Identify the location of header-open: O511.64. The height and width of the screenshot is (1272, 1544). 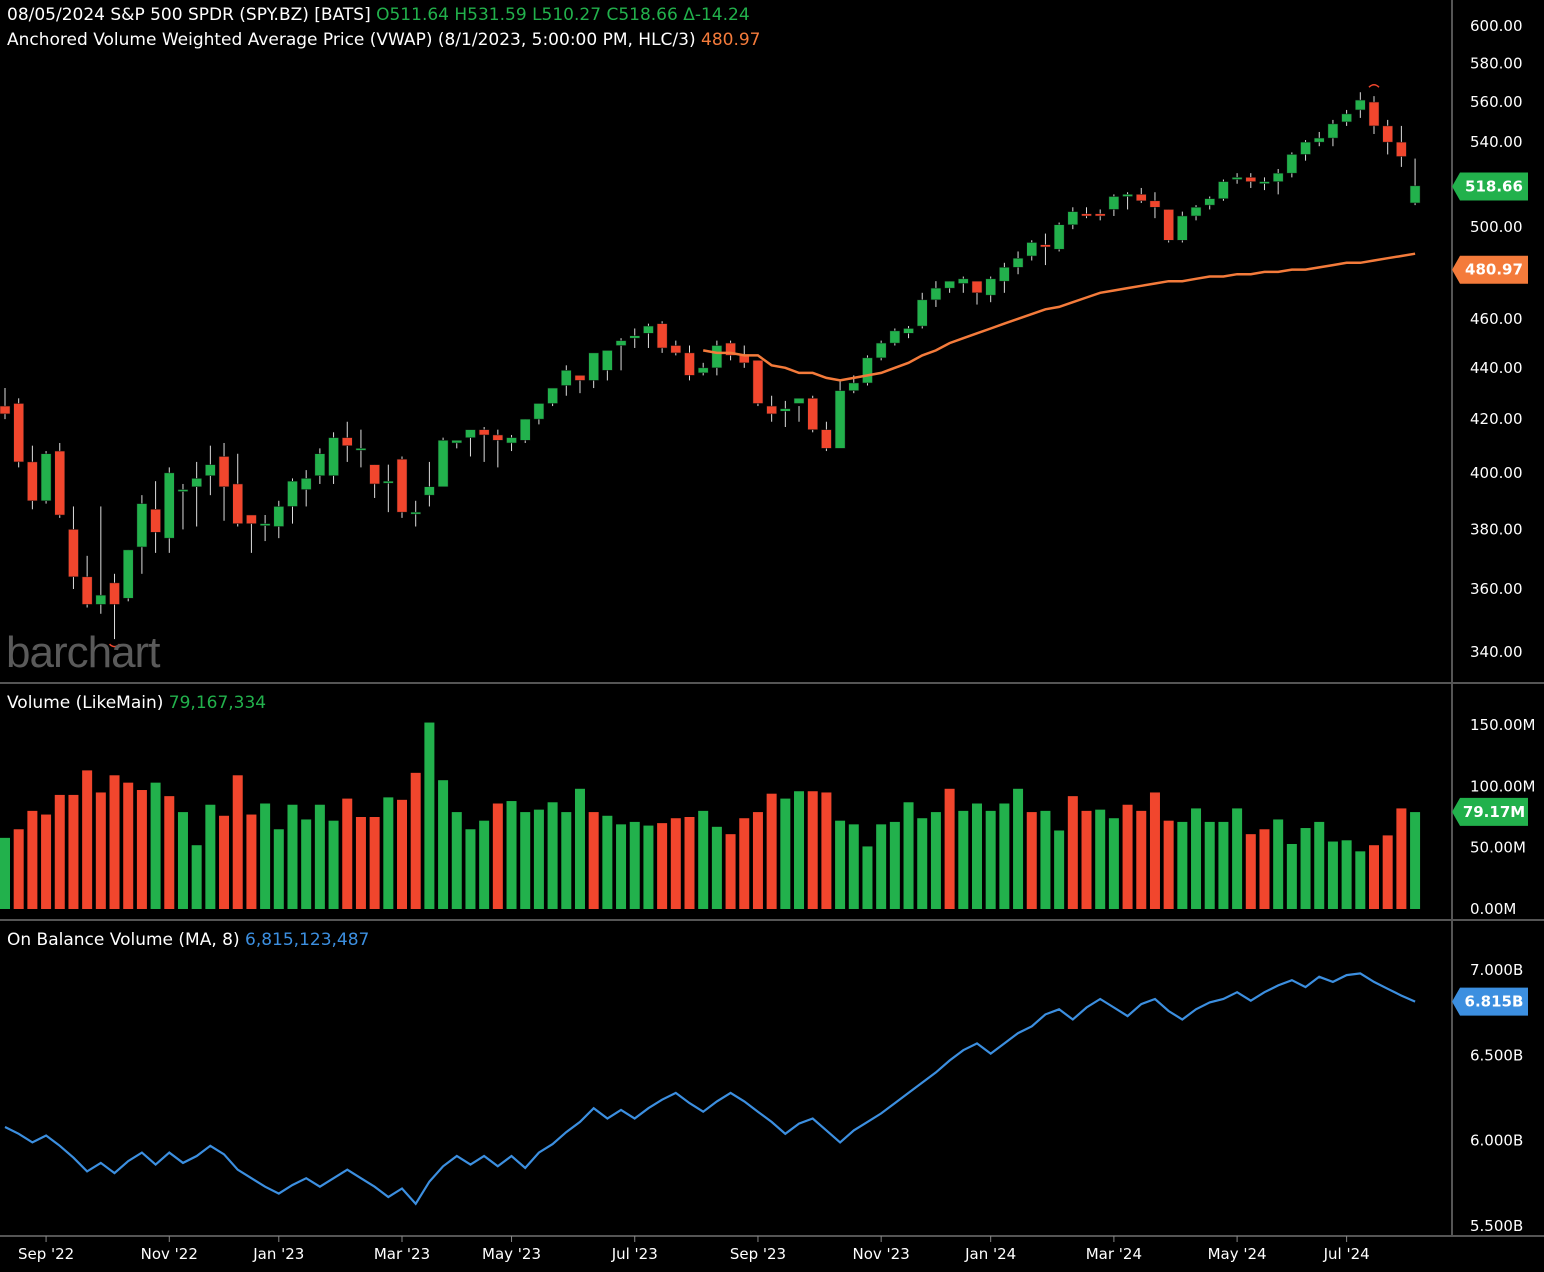
(412, 15).